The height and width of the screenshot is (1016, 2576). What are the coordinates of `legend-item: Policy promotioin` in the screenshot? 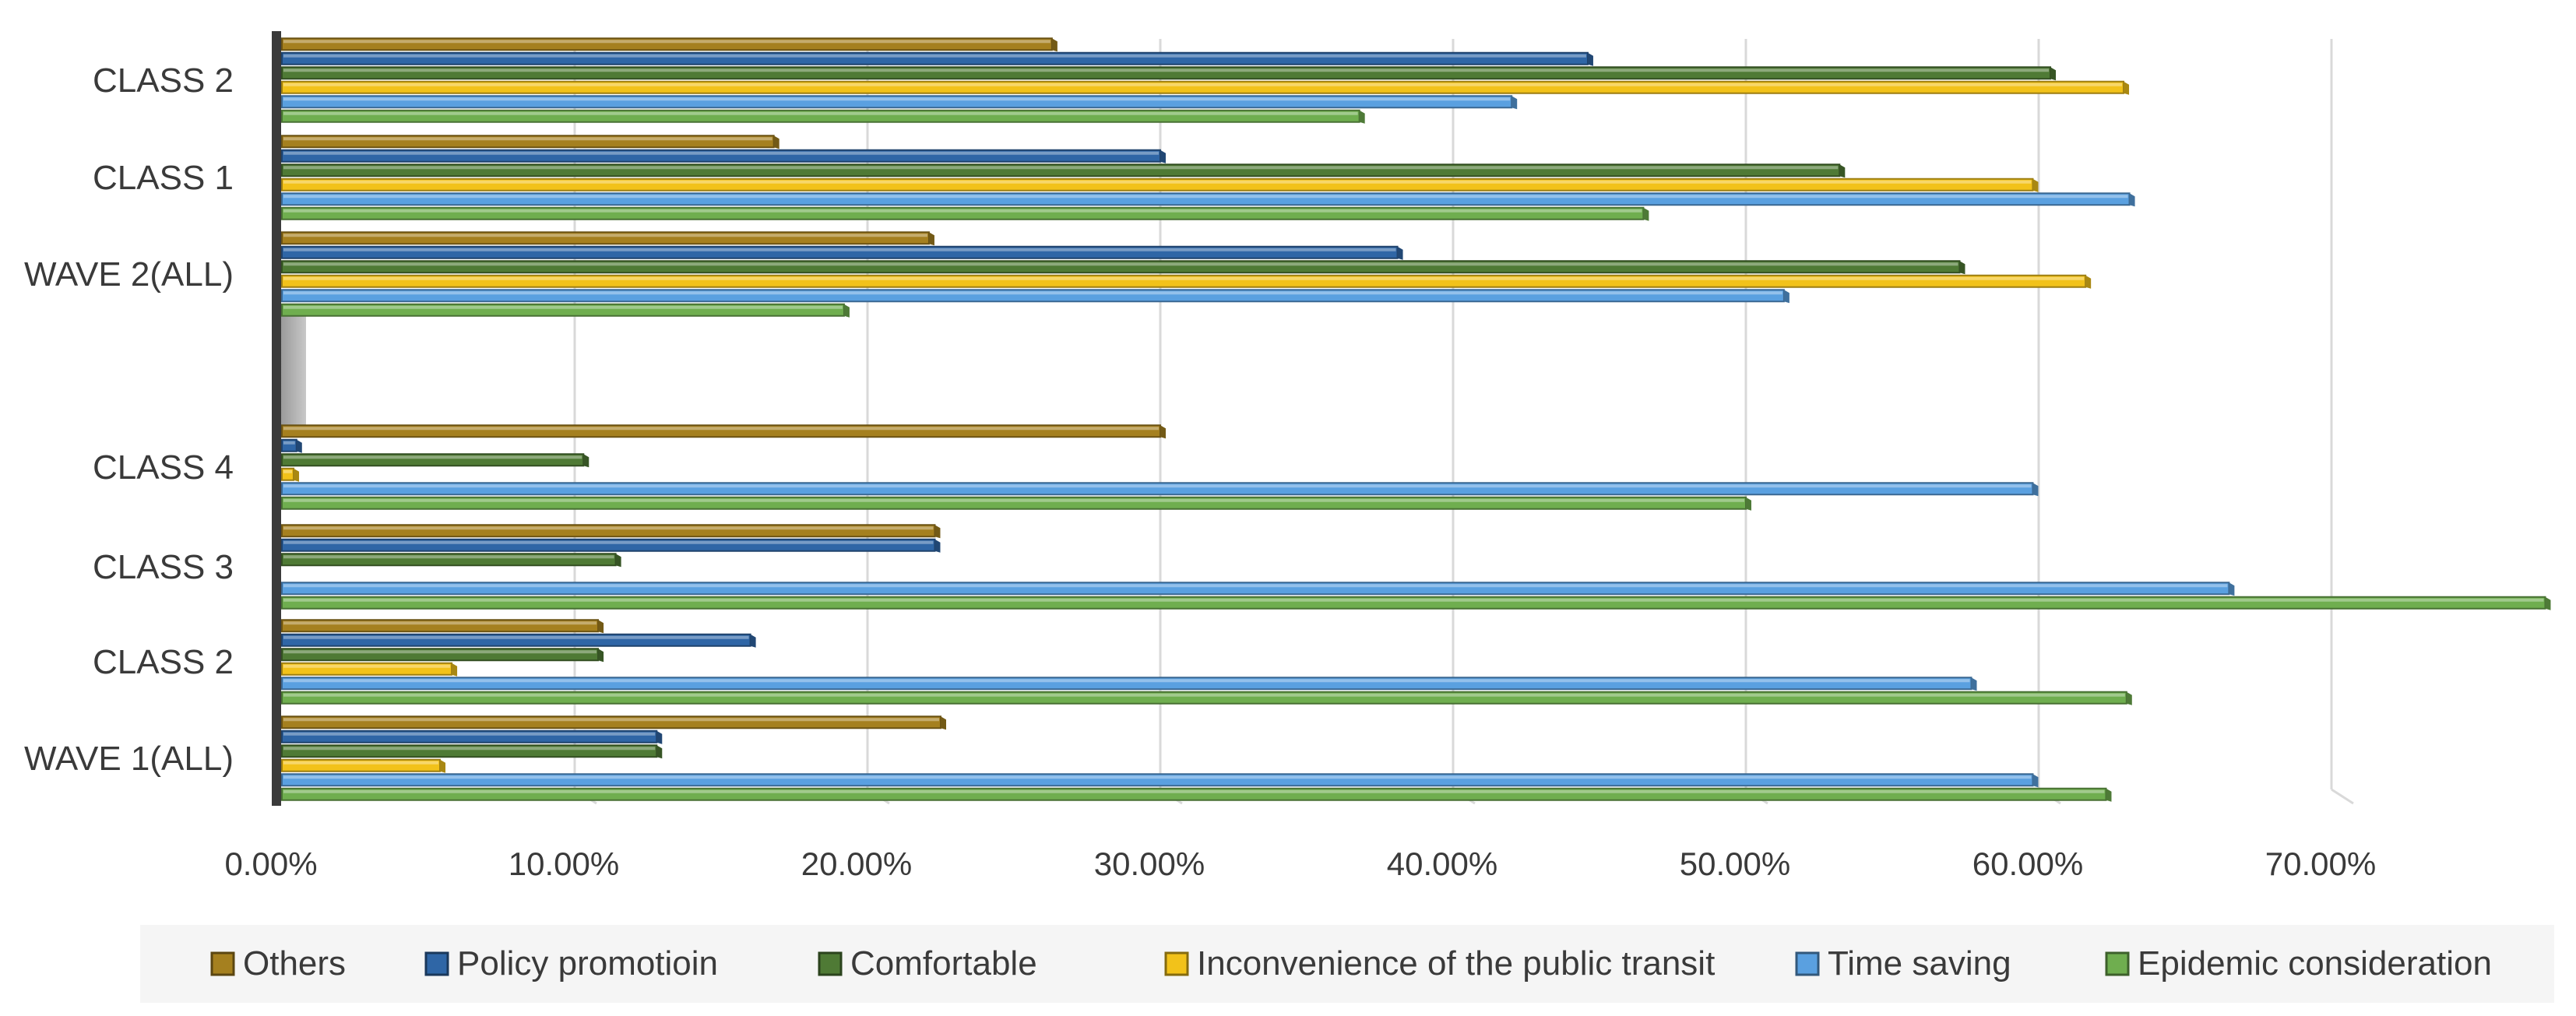 It's located at (571, 963).